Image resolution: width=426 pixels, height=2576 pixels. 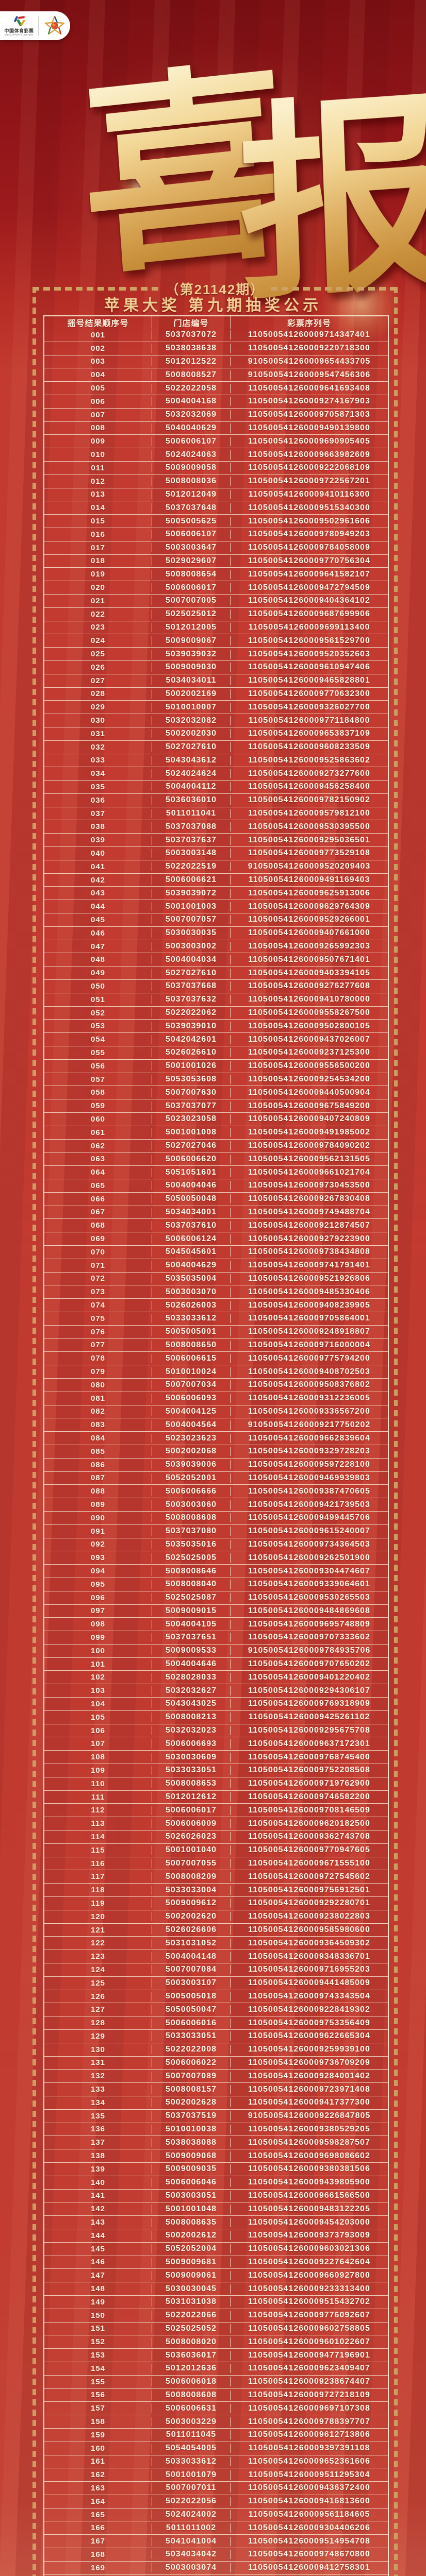 I want to click on cell-serial: 110500541260009490139800, so click(x=309, y=428).